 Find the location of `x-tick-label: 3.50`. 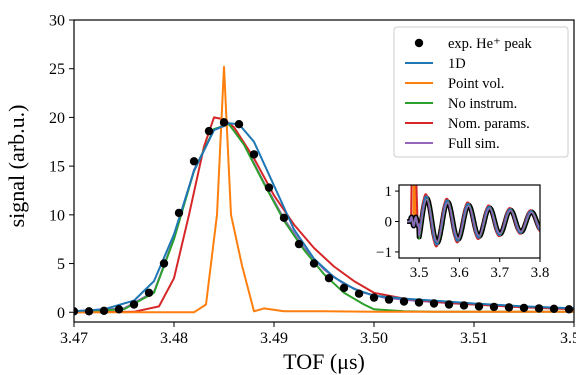

x-tick-label: 3.50 is located at coordinates (374, 338).